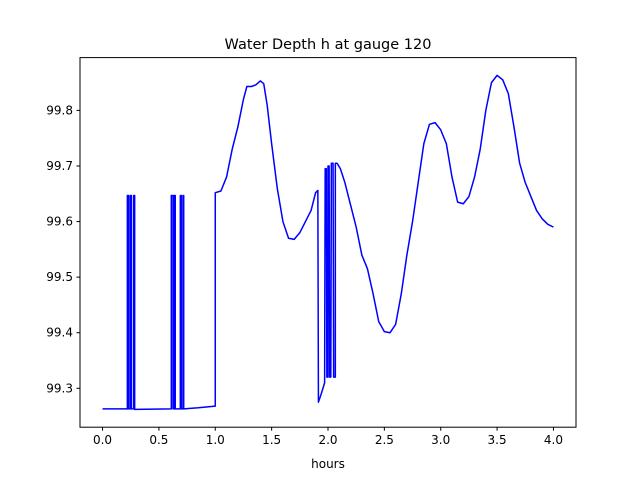 Image resolution: width=640 pixels, height=480 pixels. What do you see at coordinates (384, 440) in the screenshot?
I see `x-tick-label: 2.5` at bounding box center [384, 440].